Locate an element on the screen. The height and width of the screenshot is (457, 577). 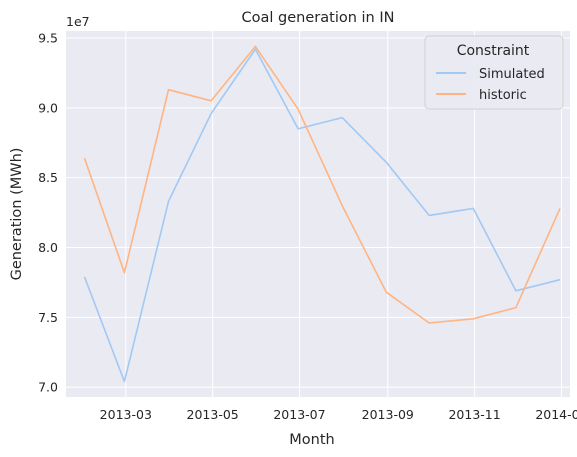
y-tick-label: 9.5 is located at coordinates (48, 37).